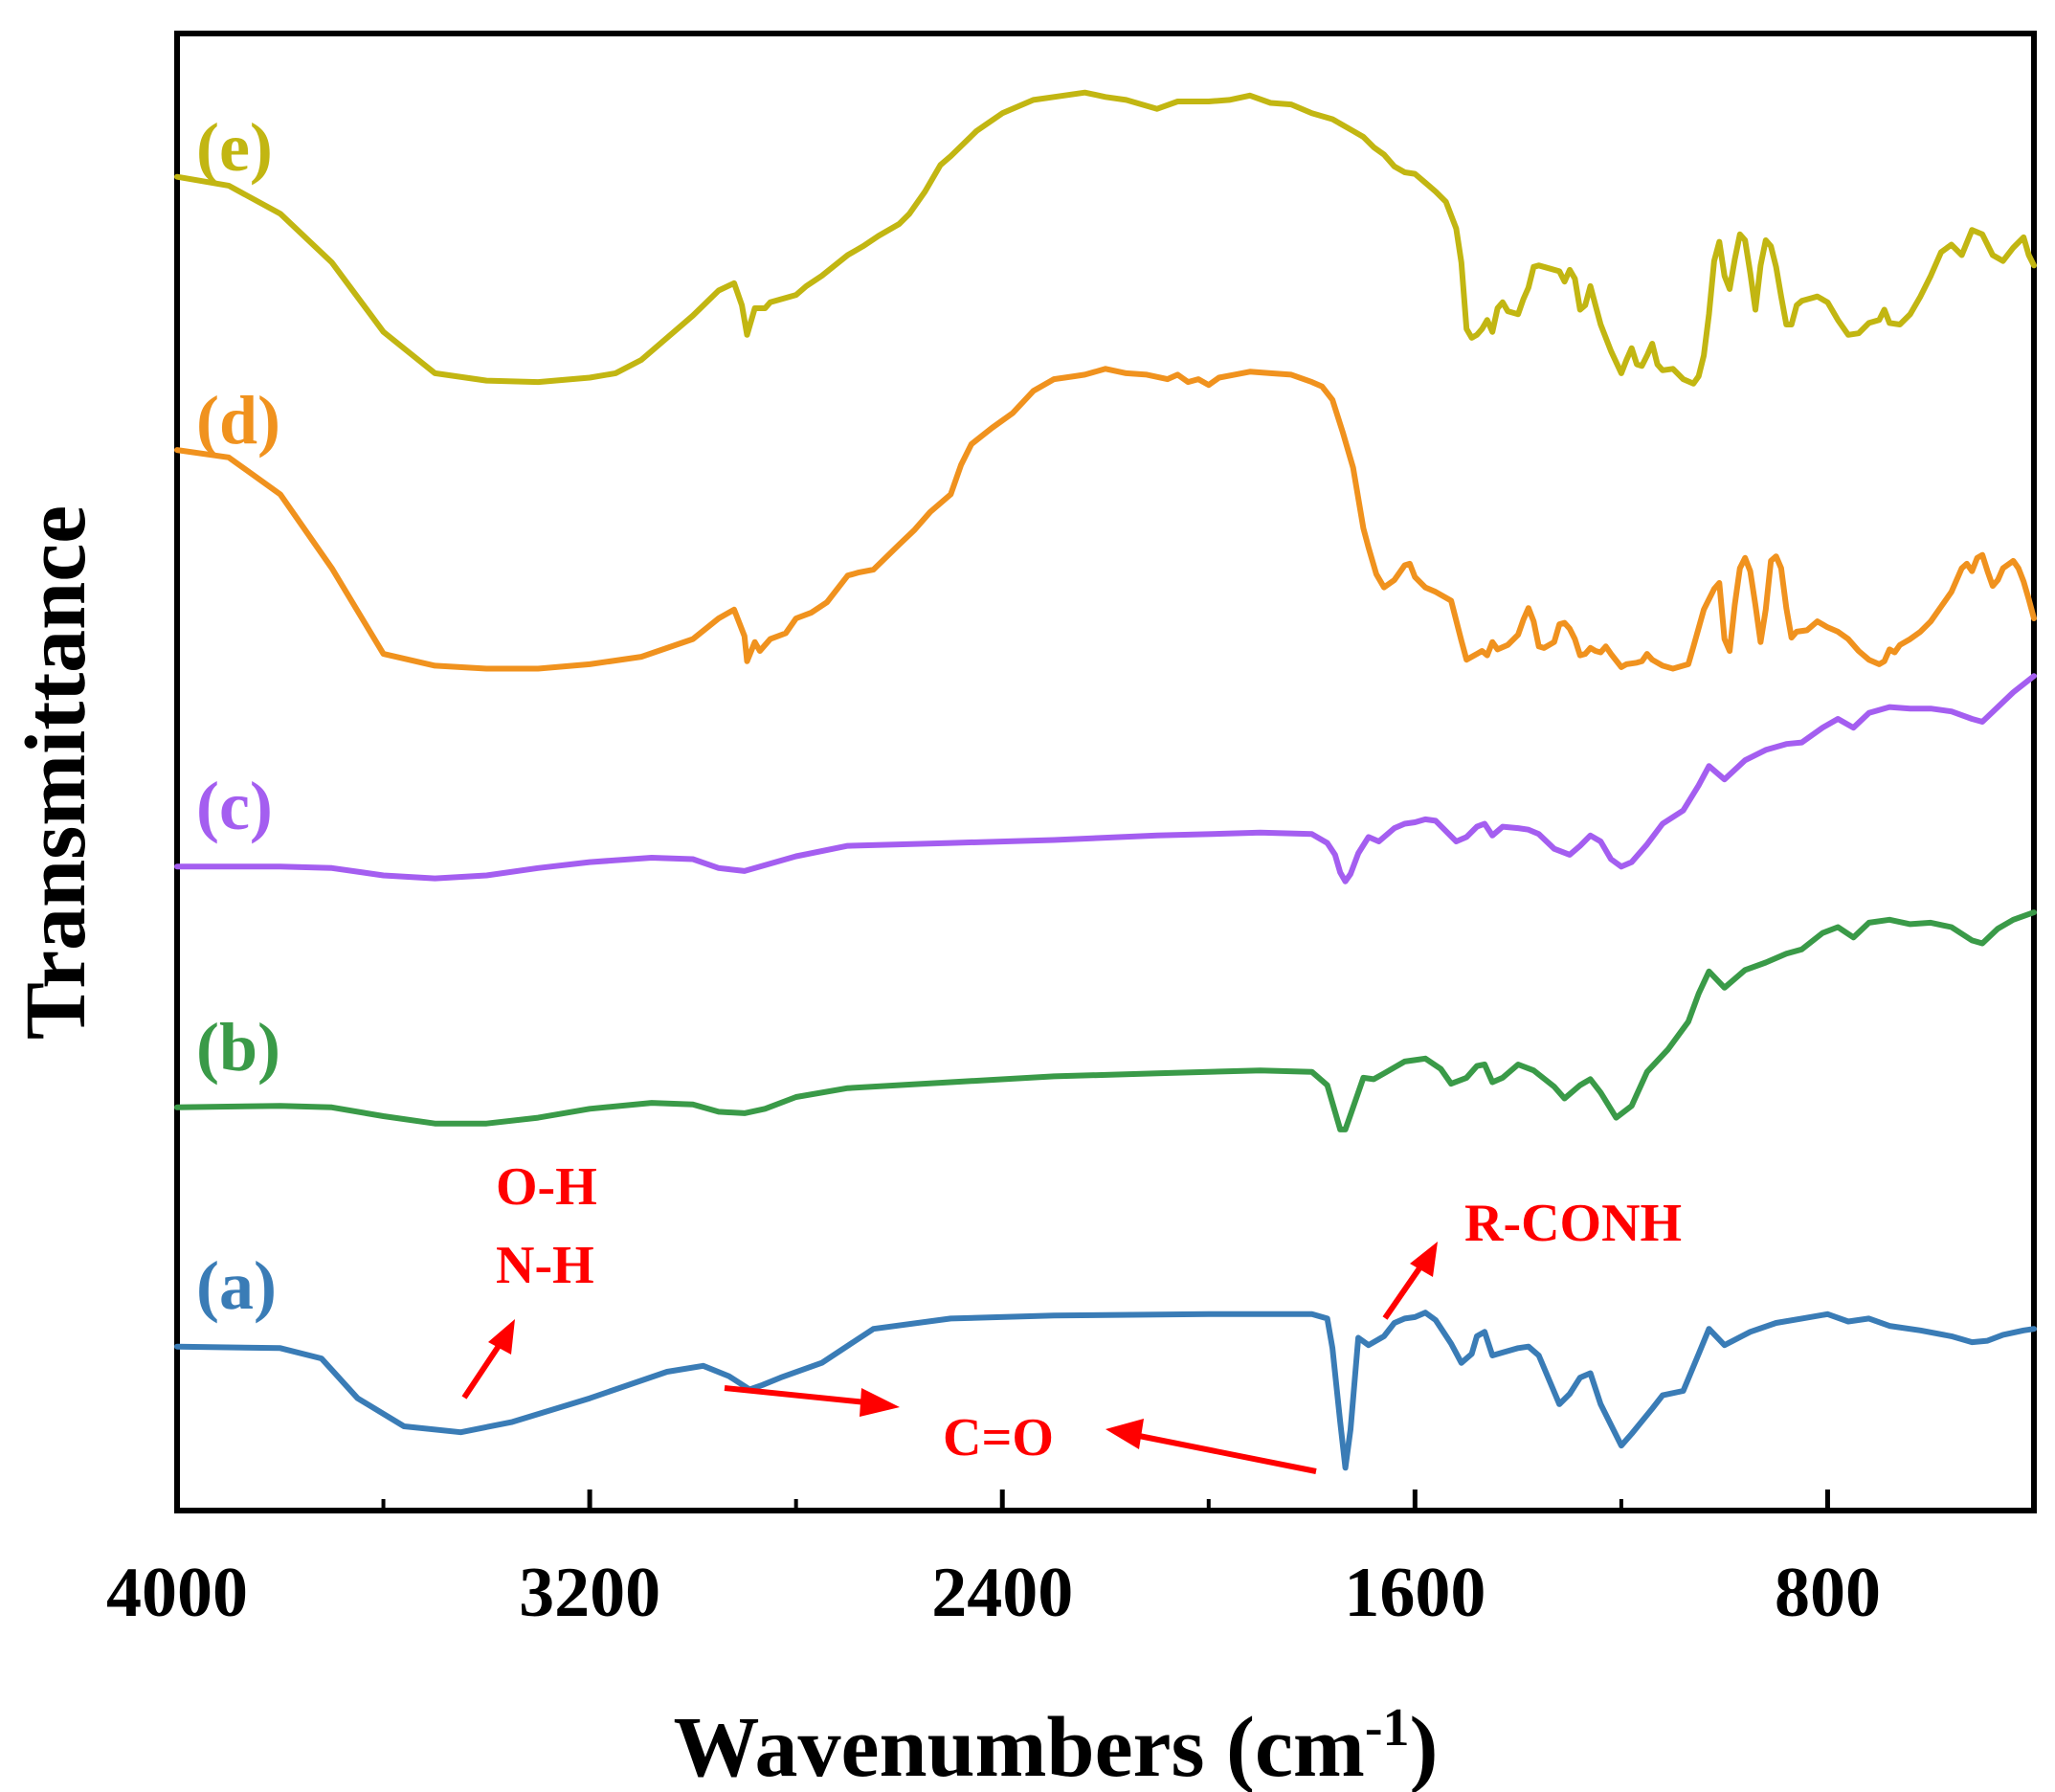  I want to click on series-label-a: (a), so click(236, 1285).